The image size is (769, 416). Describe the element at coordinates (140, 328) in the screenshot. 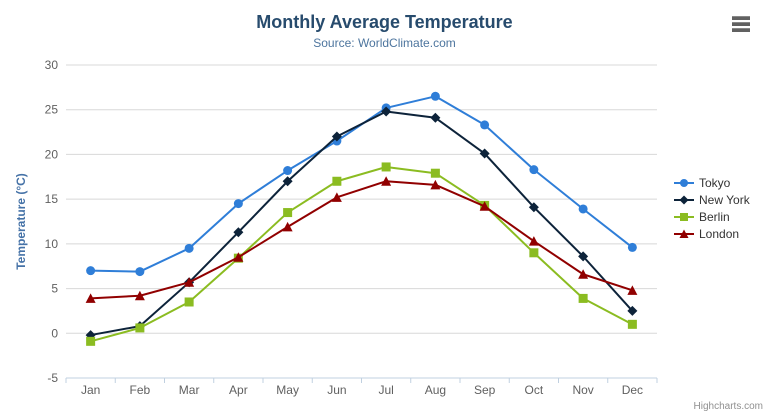

I see `point-berlin-feb` at that location.